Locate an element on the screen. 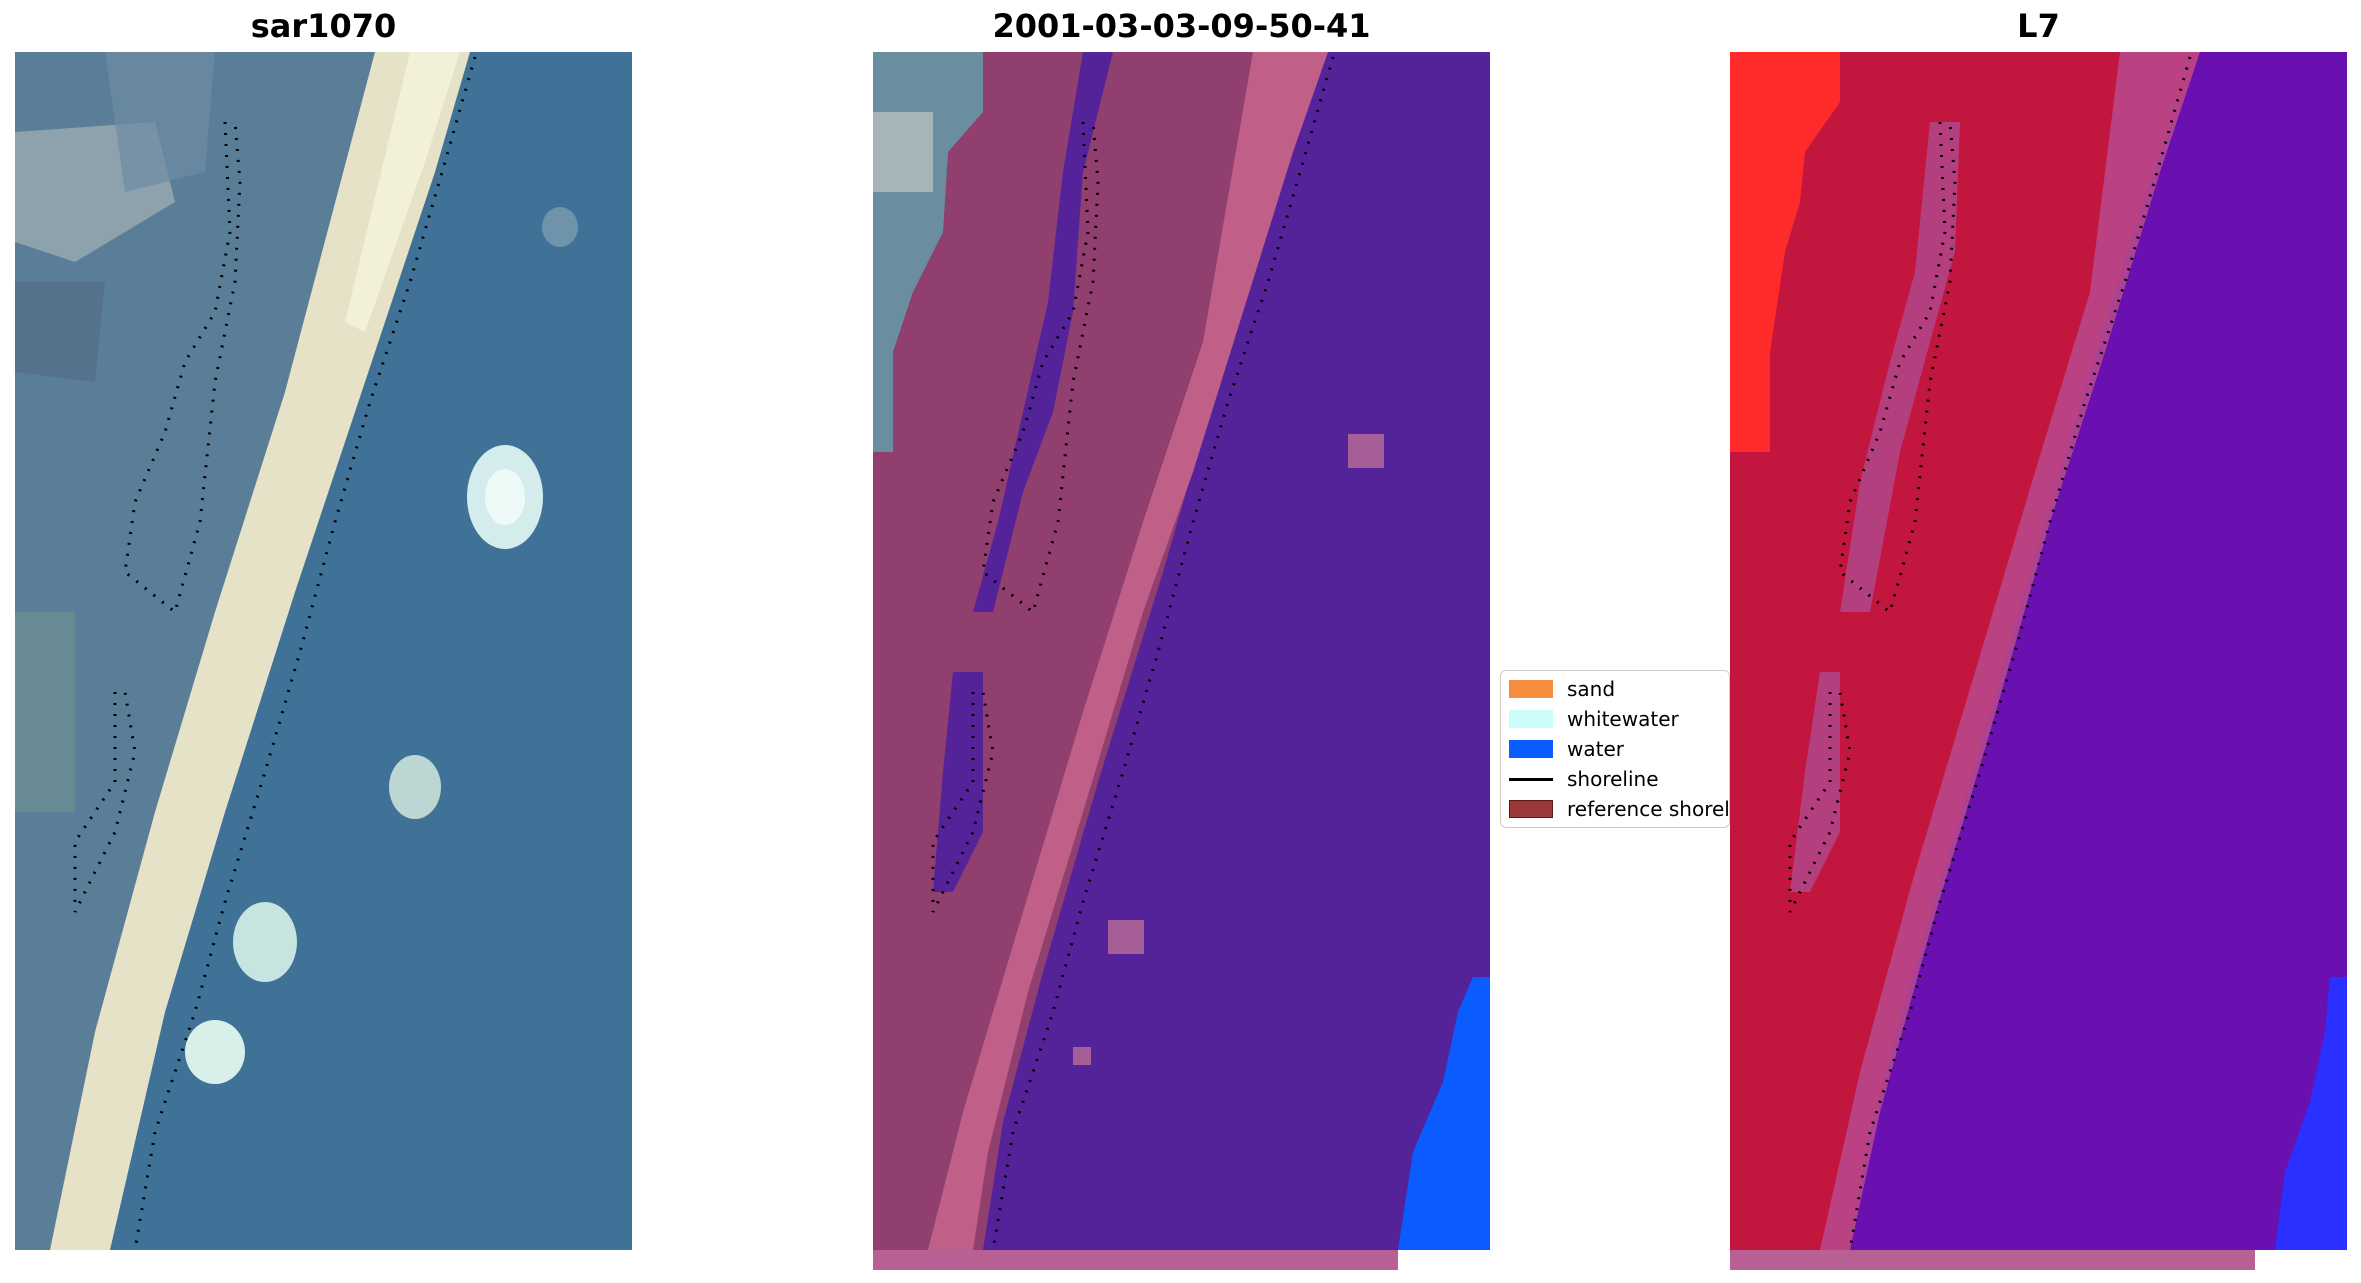 This screenshot has width=2361, height=1283. legend-item-sand: sand is located at coordinates (1562, 689).